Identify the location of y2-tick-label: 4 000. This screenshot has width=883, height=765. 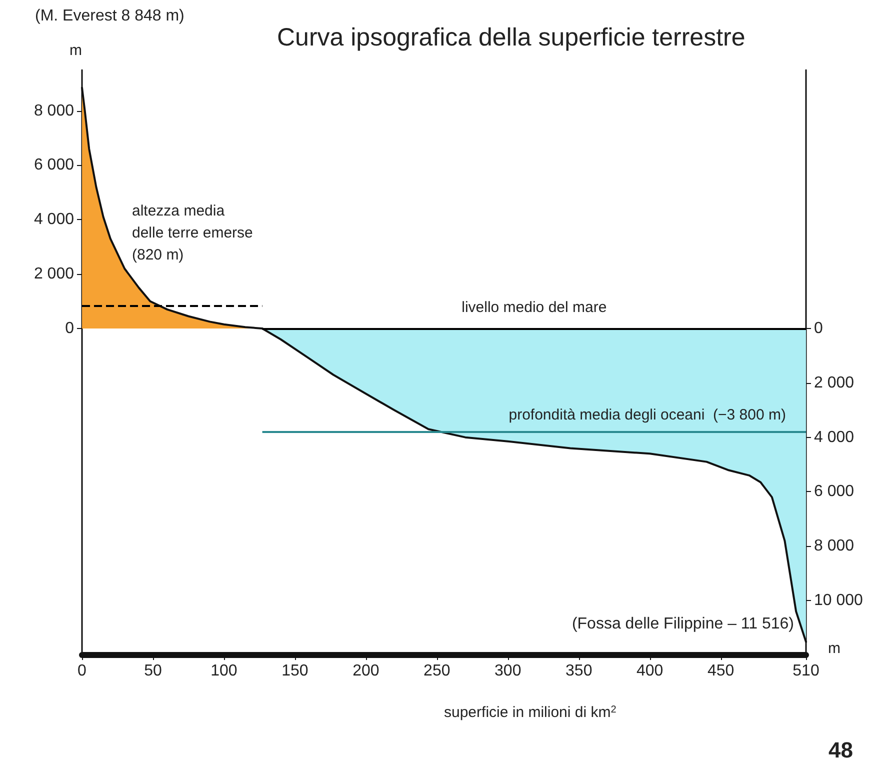
(834, 437).